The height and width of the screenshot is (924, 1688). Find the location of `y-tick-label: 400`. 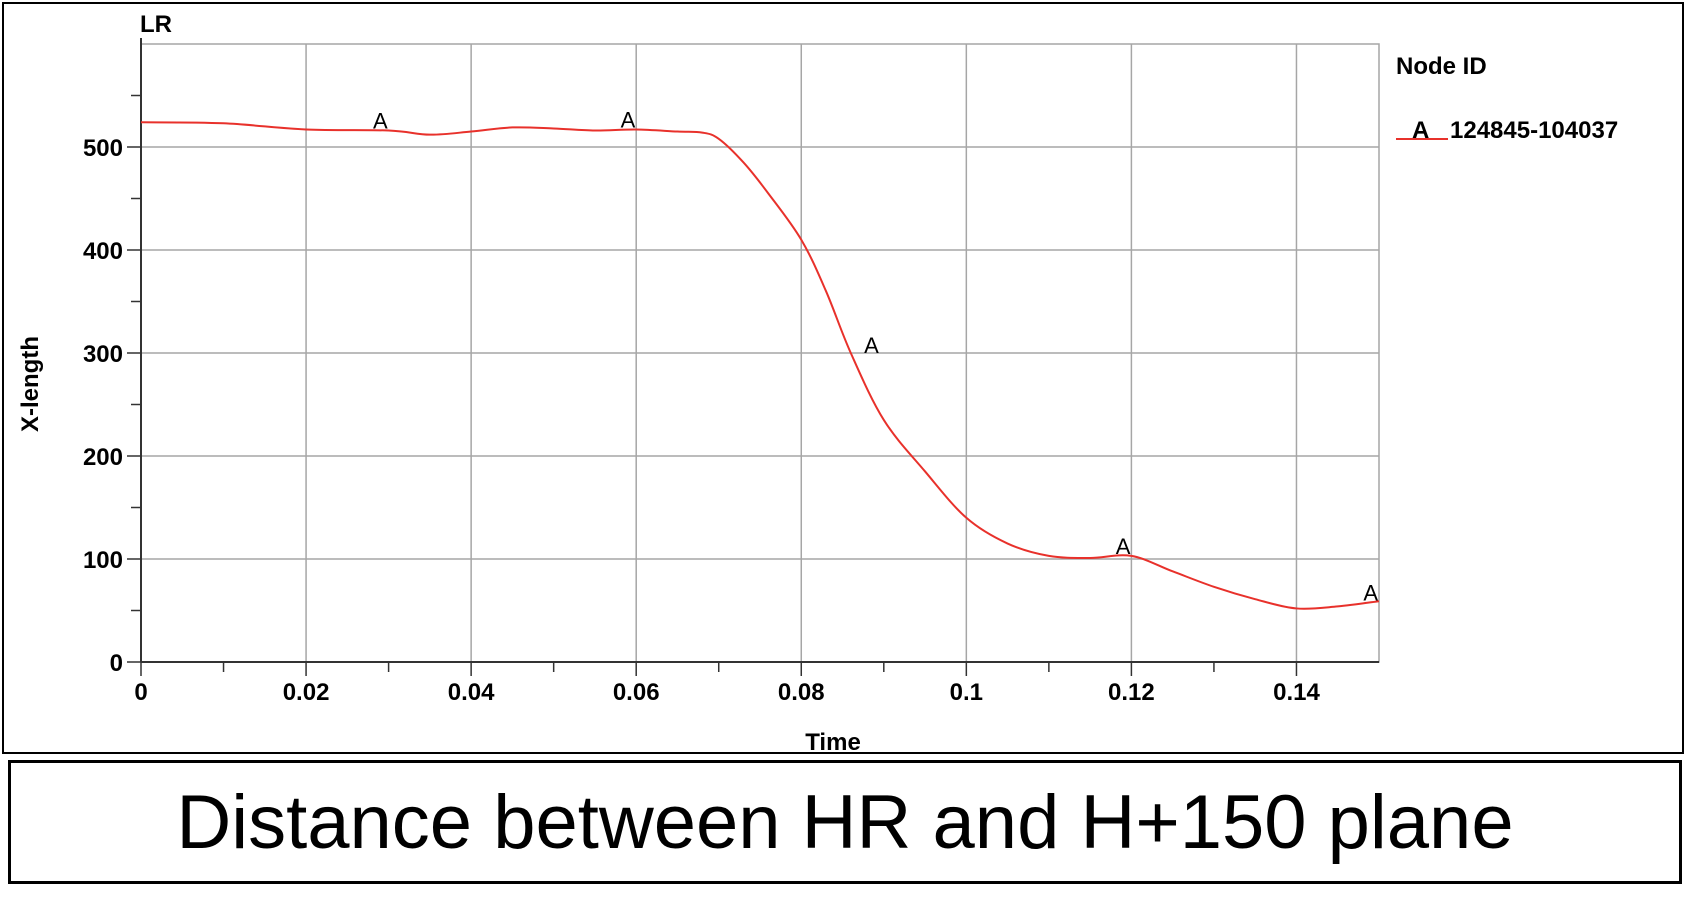

y-tick-label: 400 is located at coordinates (103, 251).